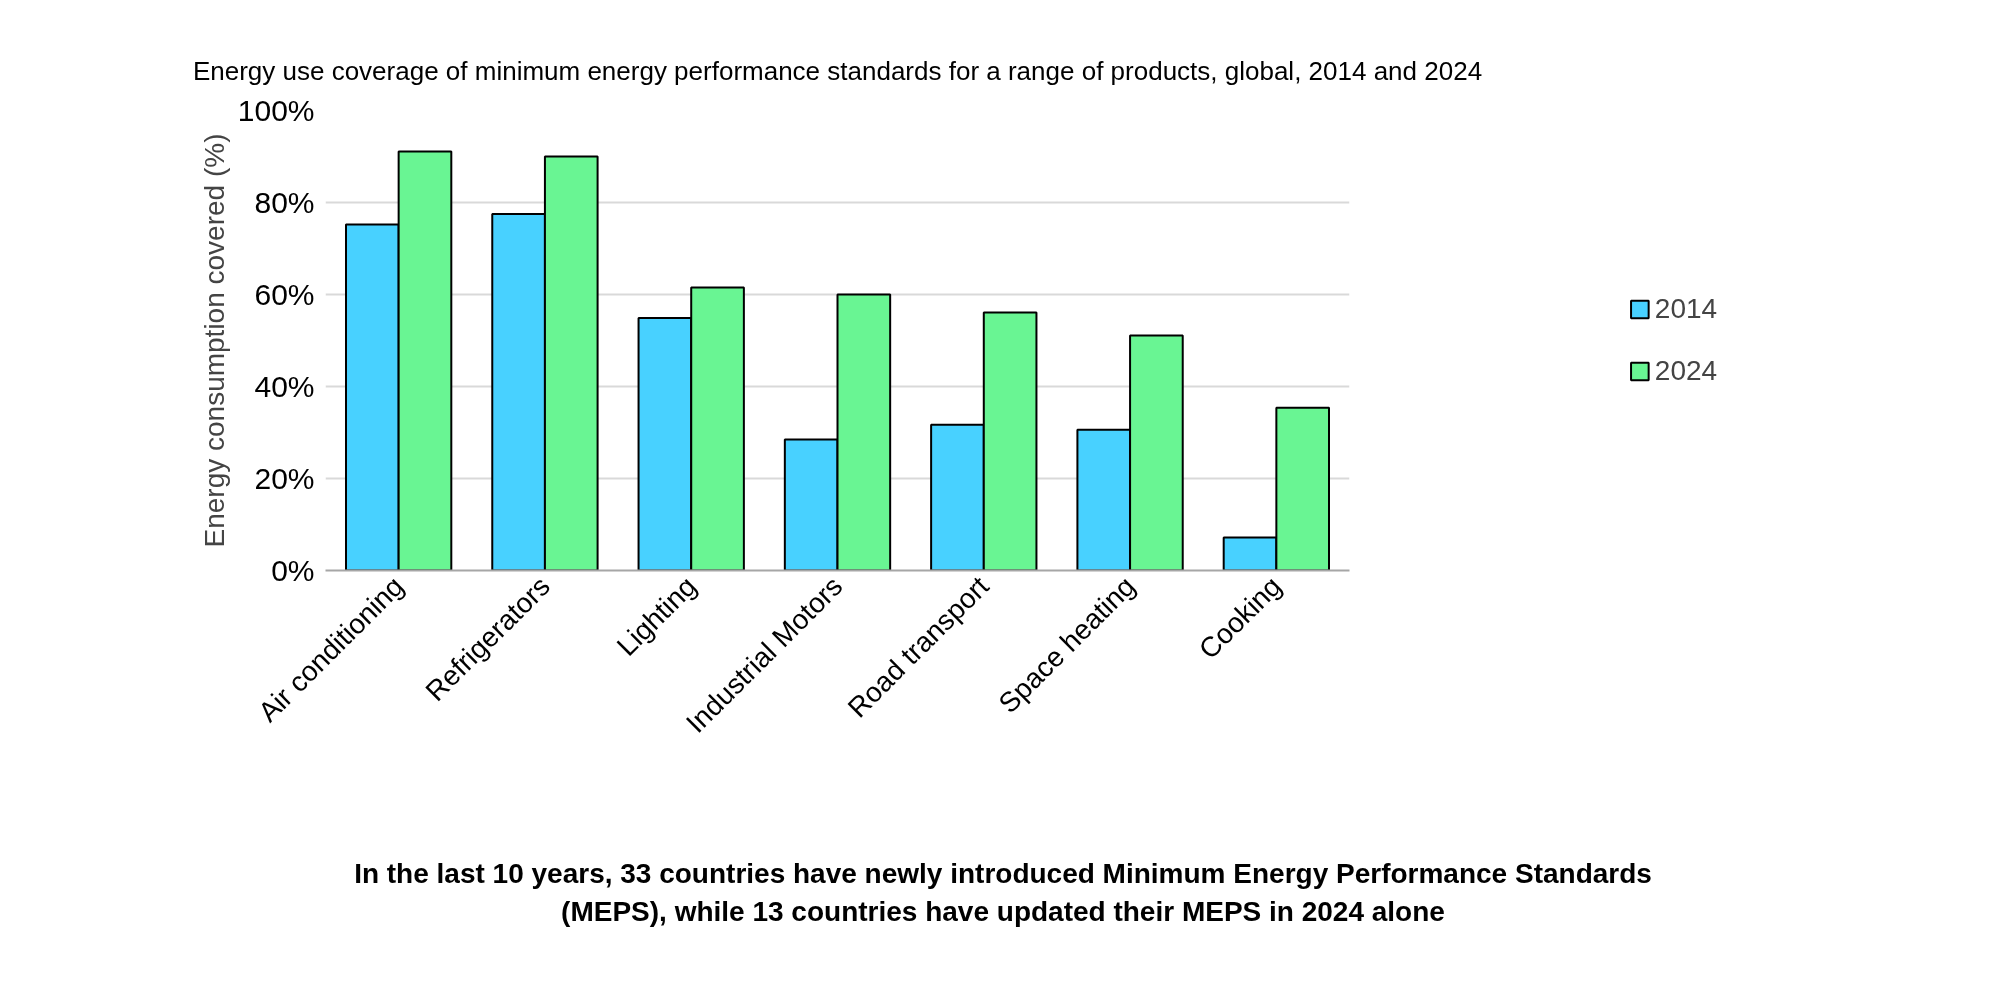  What do you see at coordinates (284, 202) in the screenshot?
I see `y-tick-label: 80%` at bounding box center [284, 202].